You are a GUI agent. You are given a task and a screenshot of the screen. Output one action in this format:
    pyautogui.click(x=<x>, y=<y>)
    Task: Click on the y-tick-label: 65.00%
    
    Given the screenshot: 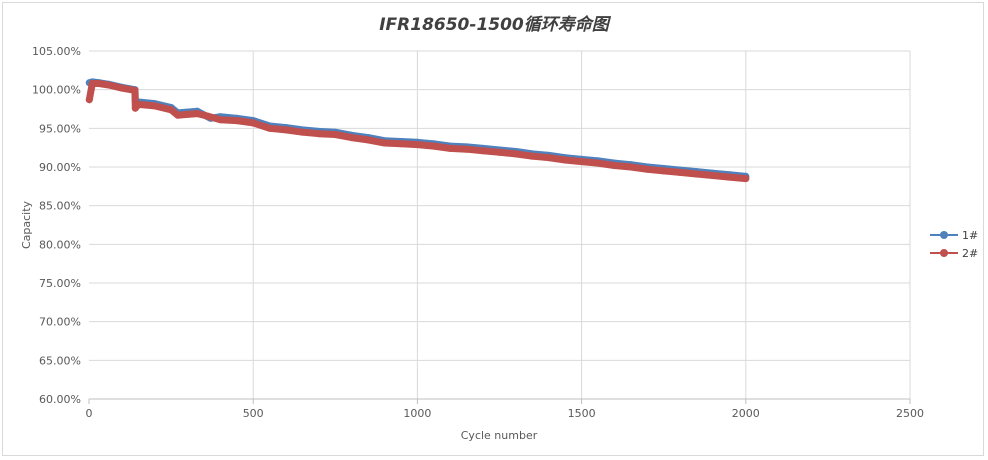 What is the action you would take?
    pyautogui.click(x=60, y=360)
    